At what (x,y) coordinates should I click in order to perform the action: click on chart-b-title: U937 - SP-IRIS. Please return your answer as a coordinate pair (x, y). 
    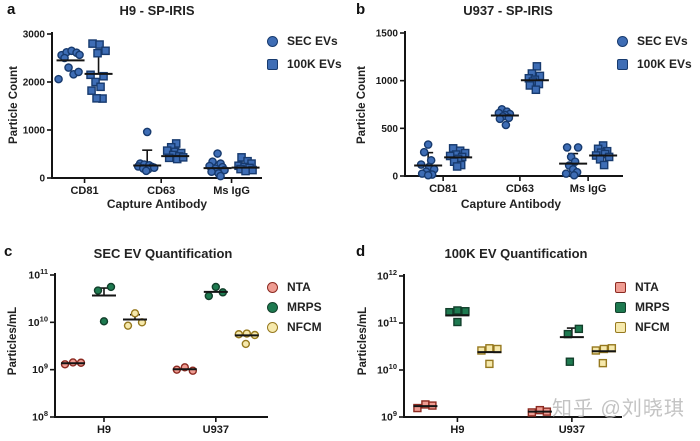
    Looking at the image, I should click on (508, 10).